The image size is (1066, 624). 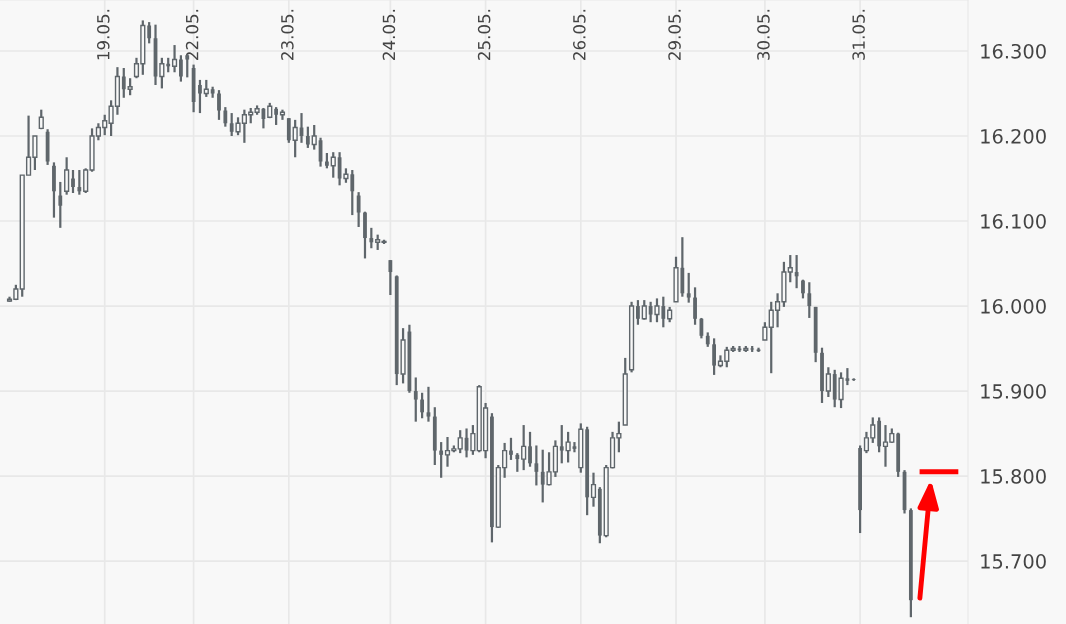 What do you see at coordinates (1013, 306) in the screenshot?
I see `y-tick-label: 16.000` at bounding box center [1013, 306].